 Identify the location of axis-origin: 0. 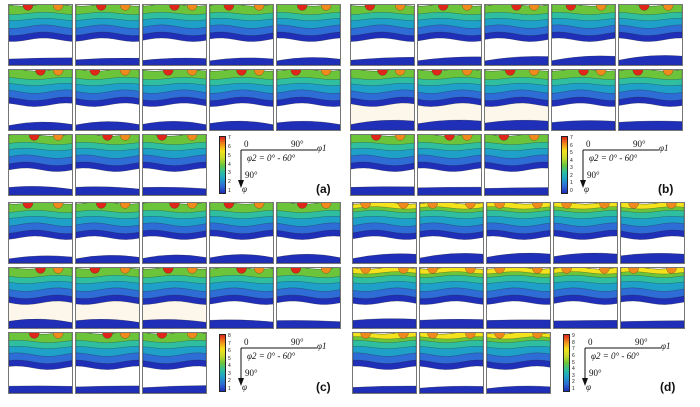
(246, 342).